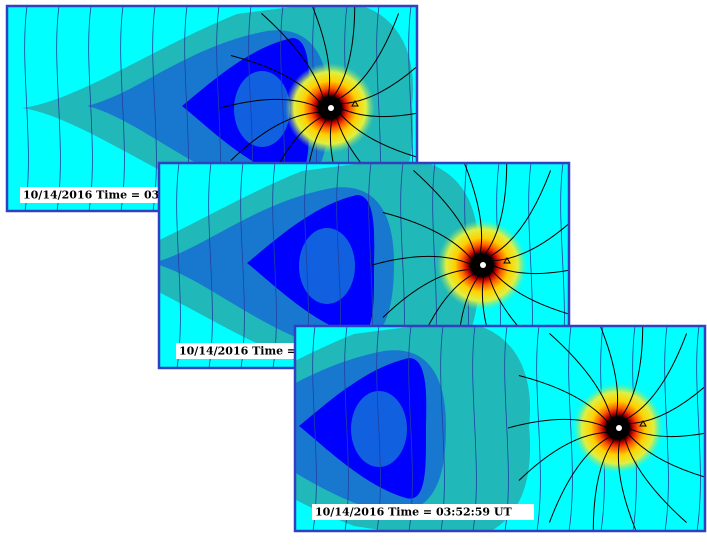  I want to click on time-label: 10/14/2016 Time = 03:52:59 UT, so click(413, 512).